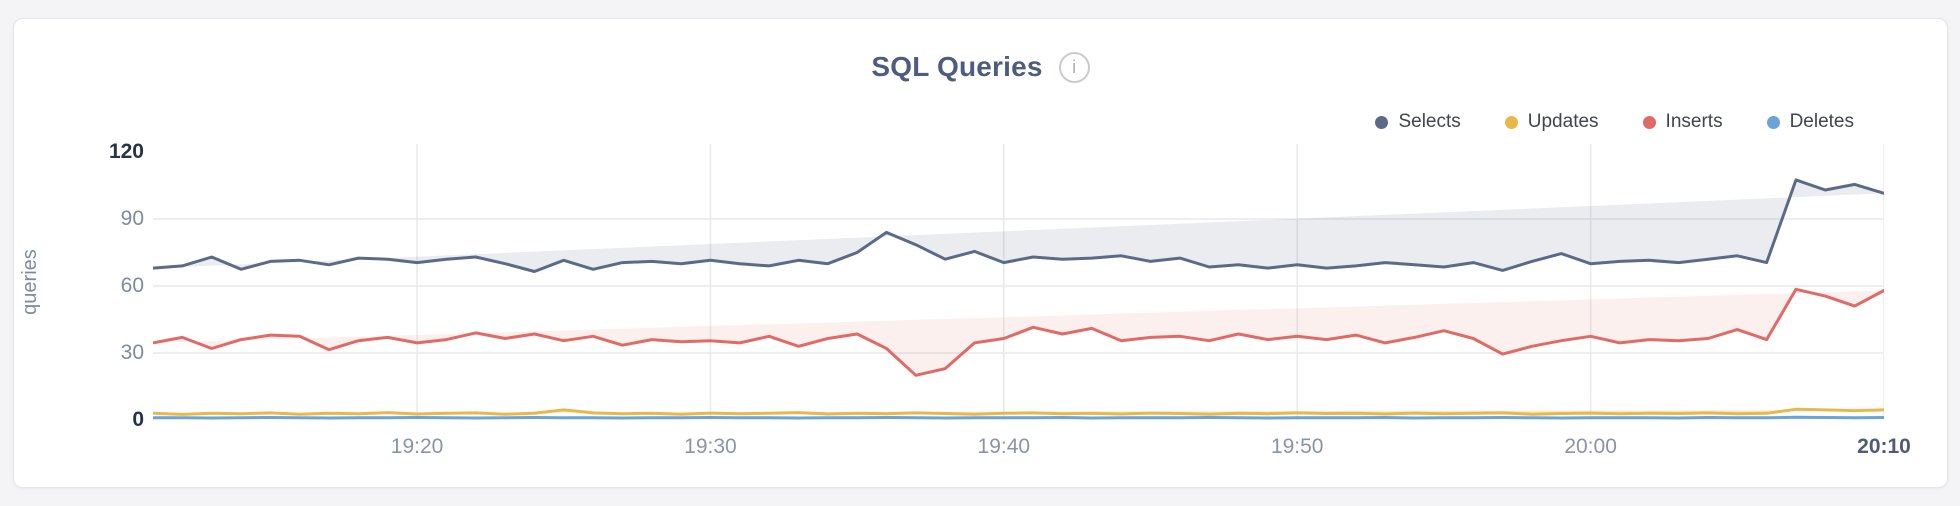 The height and width of the screenshot is (506, 1960). I want to click on legend-label: Selects, so click(1429, 121).